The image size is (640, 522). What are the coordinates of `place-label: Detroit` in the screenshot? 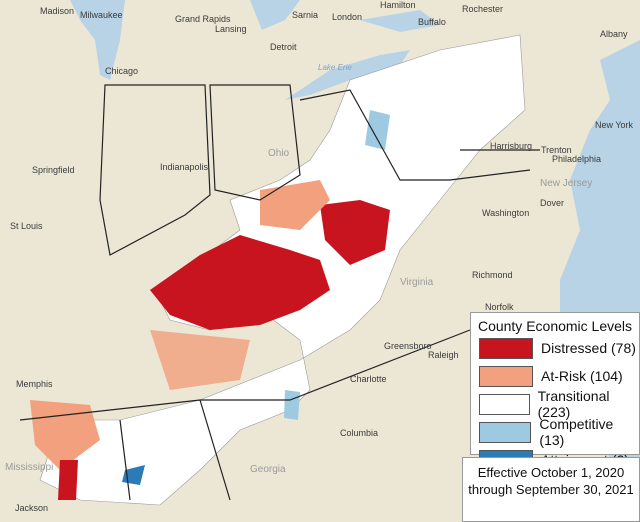 It's located at (283, 47).